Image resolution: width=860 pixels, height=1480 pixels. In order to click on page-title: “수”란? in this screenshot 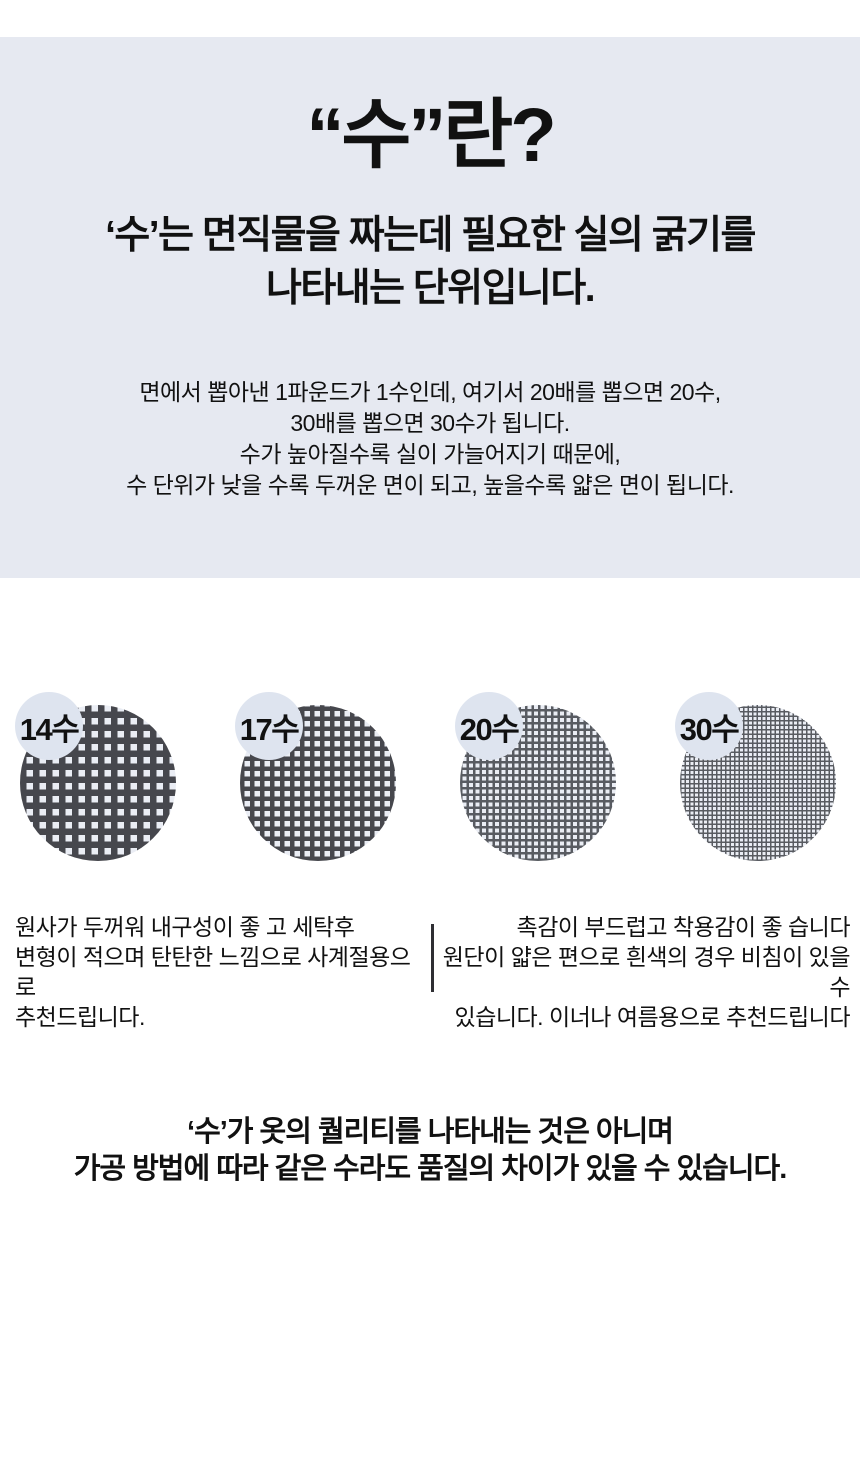, I will do `click(431, 135)`.